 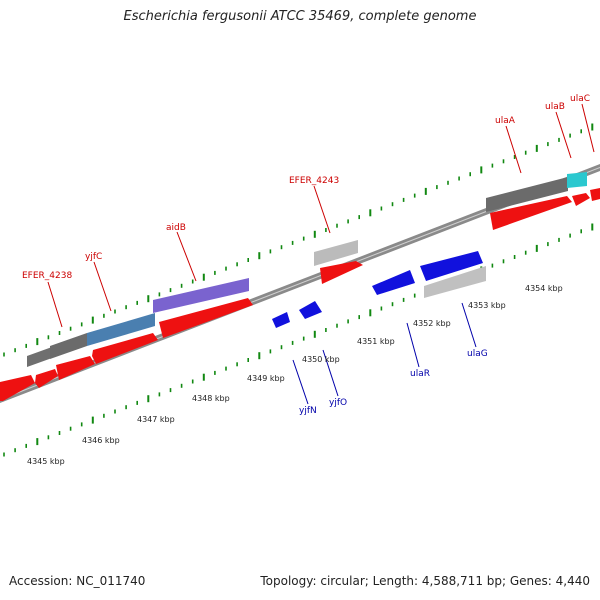 I want to click on feature-yjfc-region-dark, so click(x=68, y=346).